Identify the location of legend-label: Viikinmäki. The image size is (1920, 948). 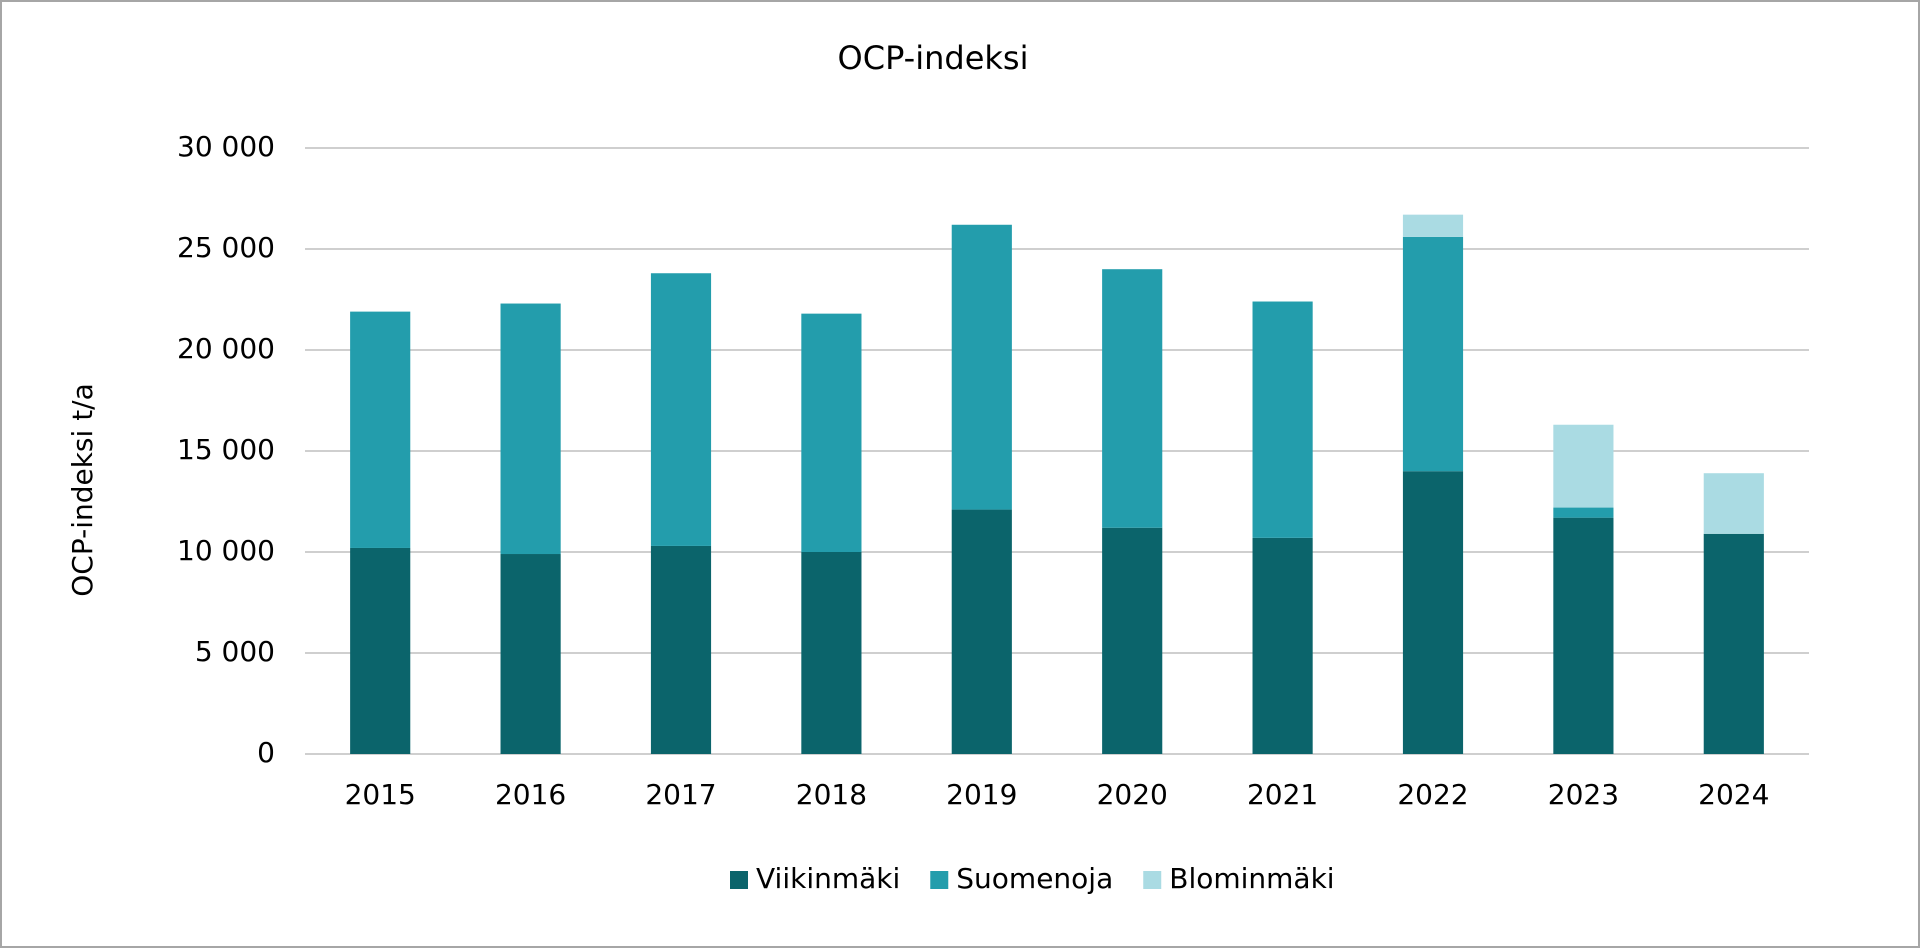
(828, 878).